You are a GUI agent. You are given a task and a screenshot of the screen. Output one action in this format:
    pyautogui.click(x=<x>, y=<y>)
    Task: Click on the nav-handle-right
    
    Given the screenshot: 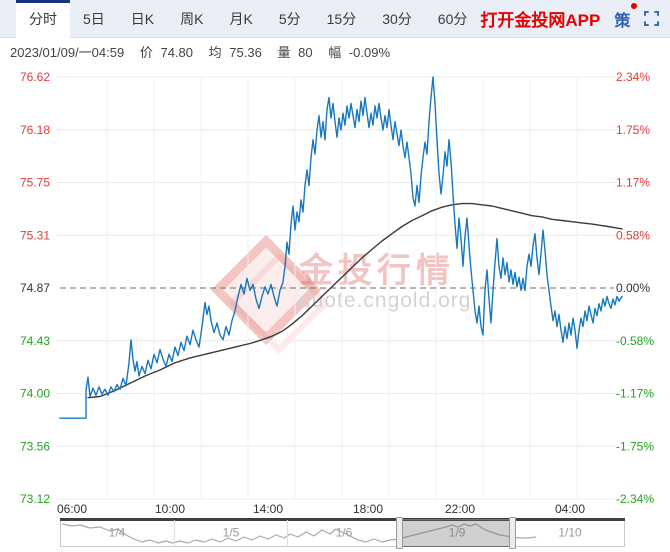 What is the action you would take?
    pyautogui.click(x=512, y=533)
    